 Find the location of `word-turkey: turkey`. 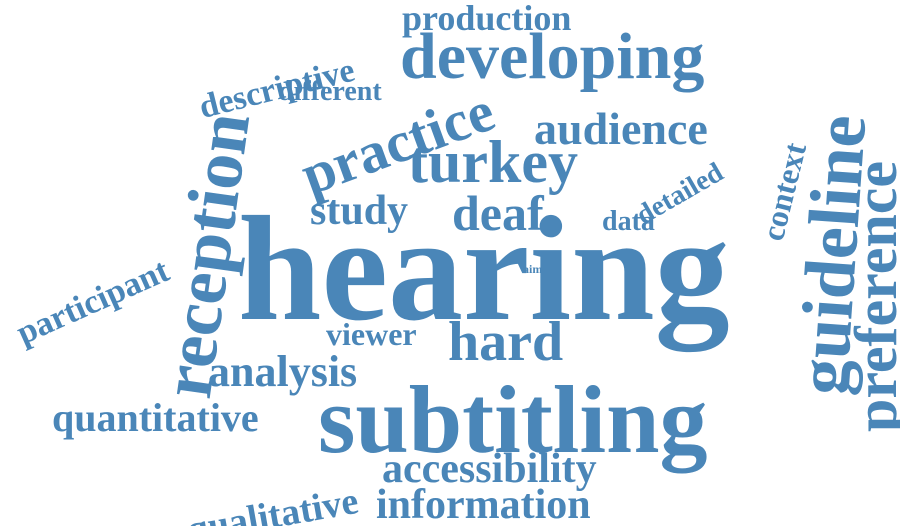

word-turkey: turkey is located at coordinates (493, 162).